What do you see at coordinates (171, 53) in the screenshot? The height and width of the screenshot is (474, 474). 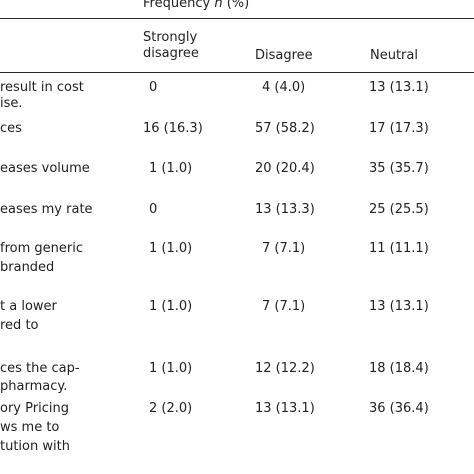 I see `col-header-line2: disagree` at bounding box center [171, 53].